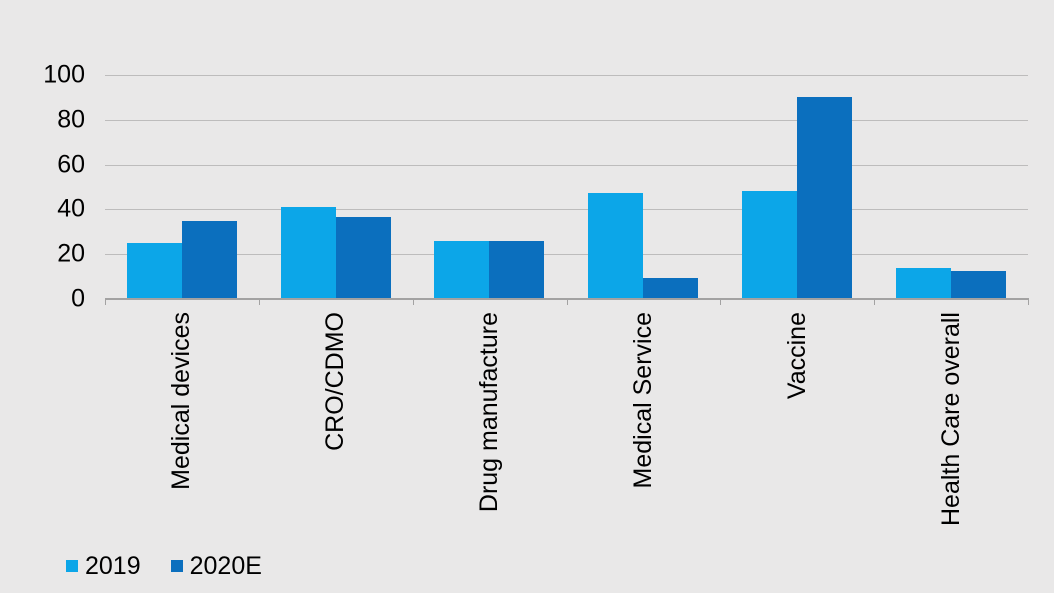 This screenshot has width=1054, height=593. Describe the element at coordinates (209, 259) in the screenshot. I see `bar-2020e-medical-devices` at that location.